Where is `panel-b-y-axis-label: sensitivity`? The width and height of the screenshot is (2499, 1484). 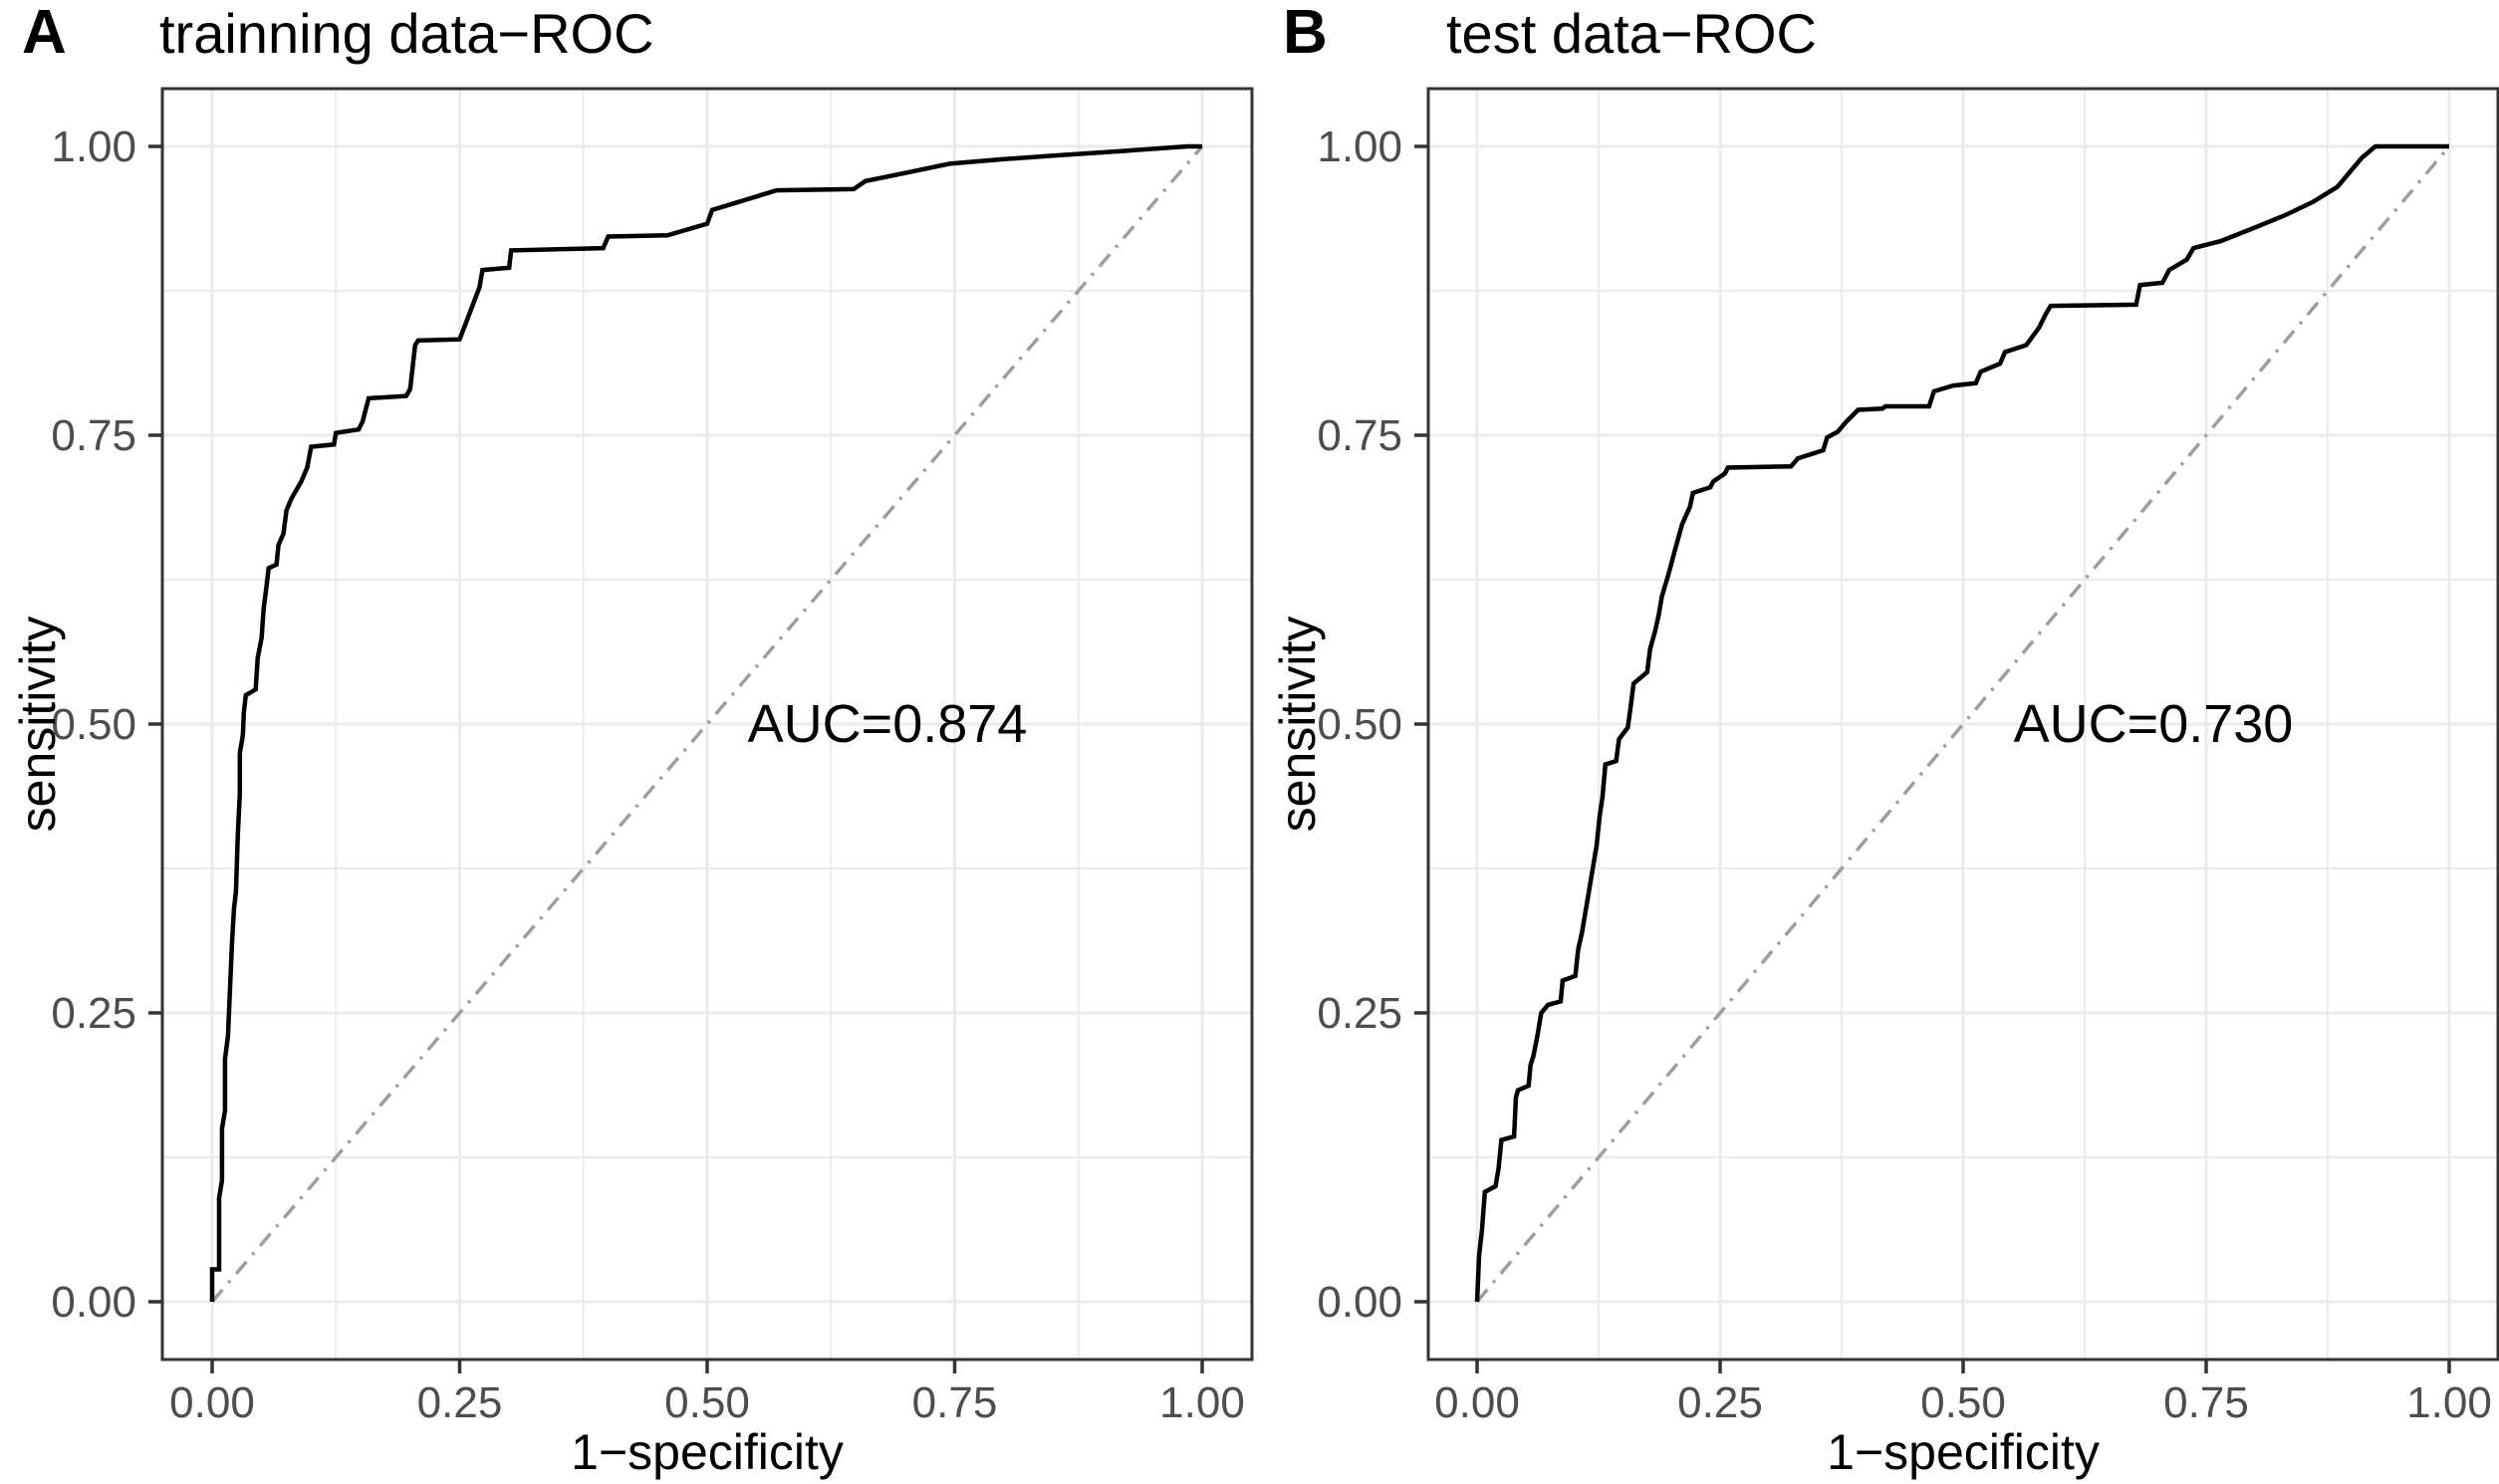 panel-b-y-axis-label: sensitivity is located at coordinates (1298, 724).